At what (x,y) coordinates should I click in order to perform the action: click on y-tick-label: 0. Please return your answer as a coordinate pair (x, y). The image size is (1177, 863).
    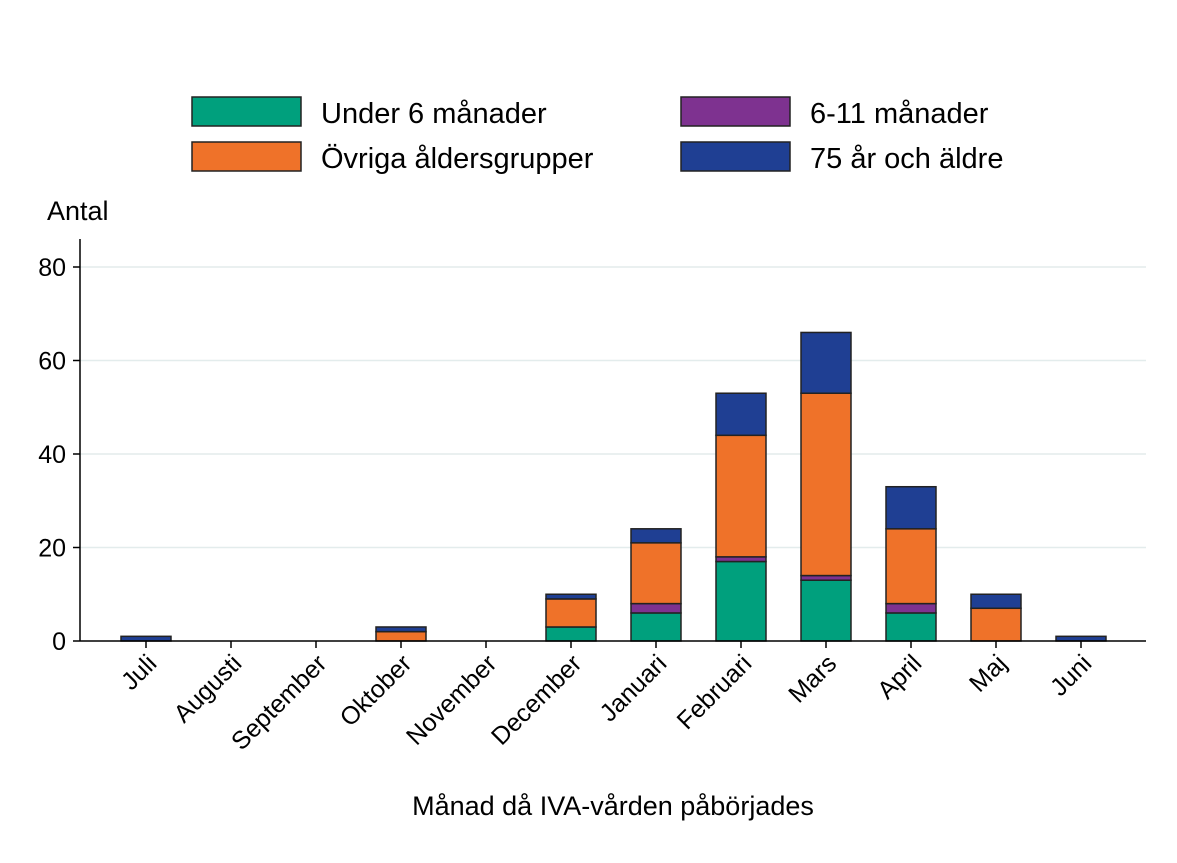
    Looking at the image, I should click on (59, 642).